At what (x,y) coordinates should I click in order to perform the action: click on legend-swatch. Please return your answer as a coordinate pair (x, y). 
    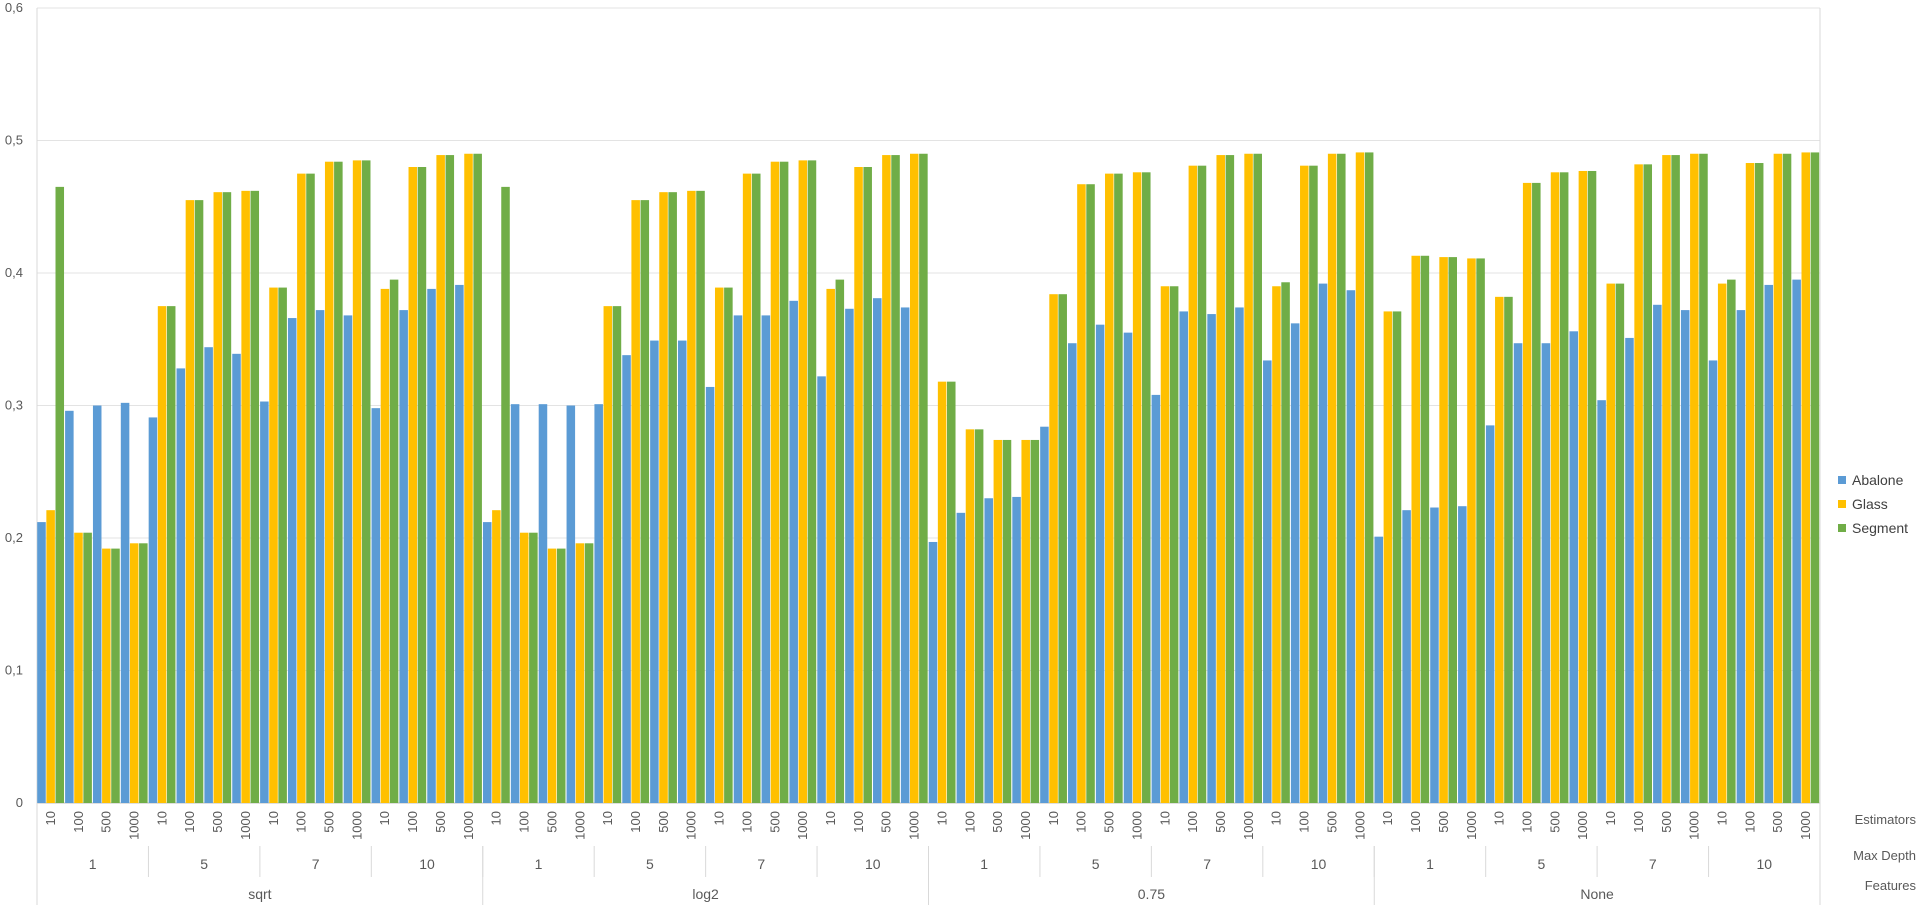
    Looking at the image, I should click on (1842, 528).